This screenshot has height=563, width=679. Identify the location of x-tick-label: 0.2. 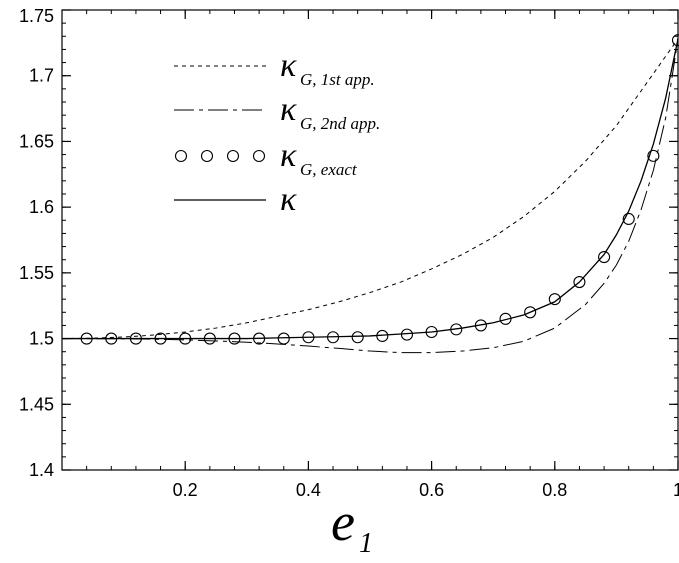
(185, 490).